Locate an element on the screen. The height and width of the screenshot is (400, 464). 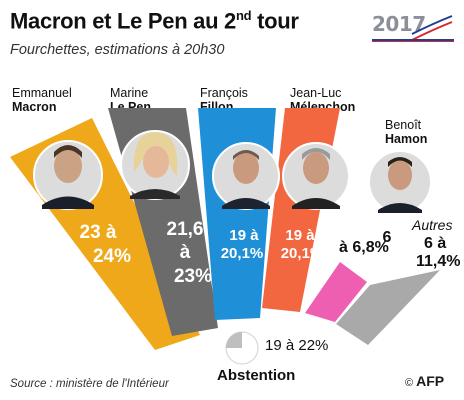
candidate-name-hamon: Benoît Hamon is located at coordinates (406, 132).